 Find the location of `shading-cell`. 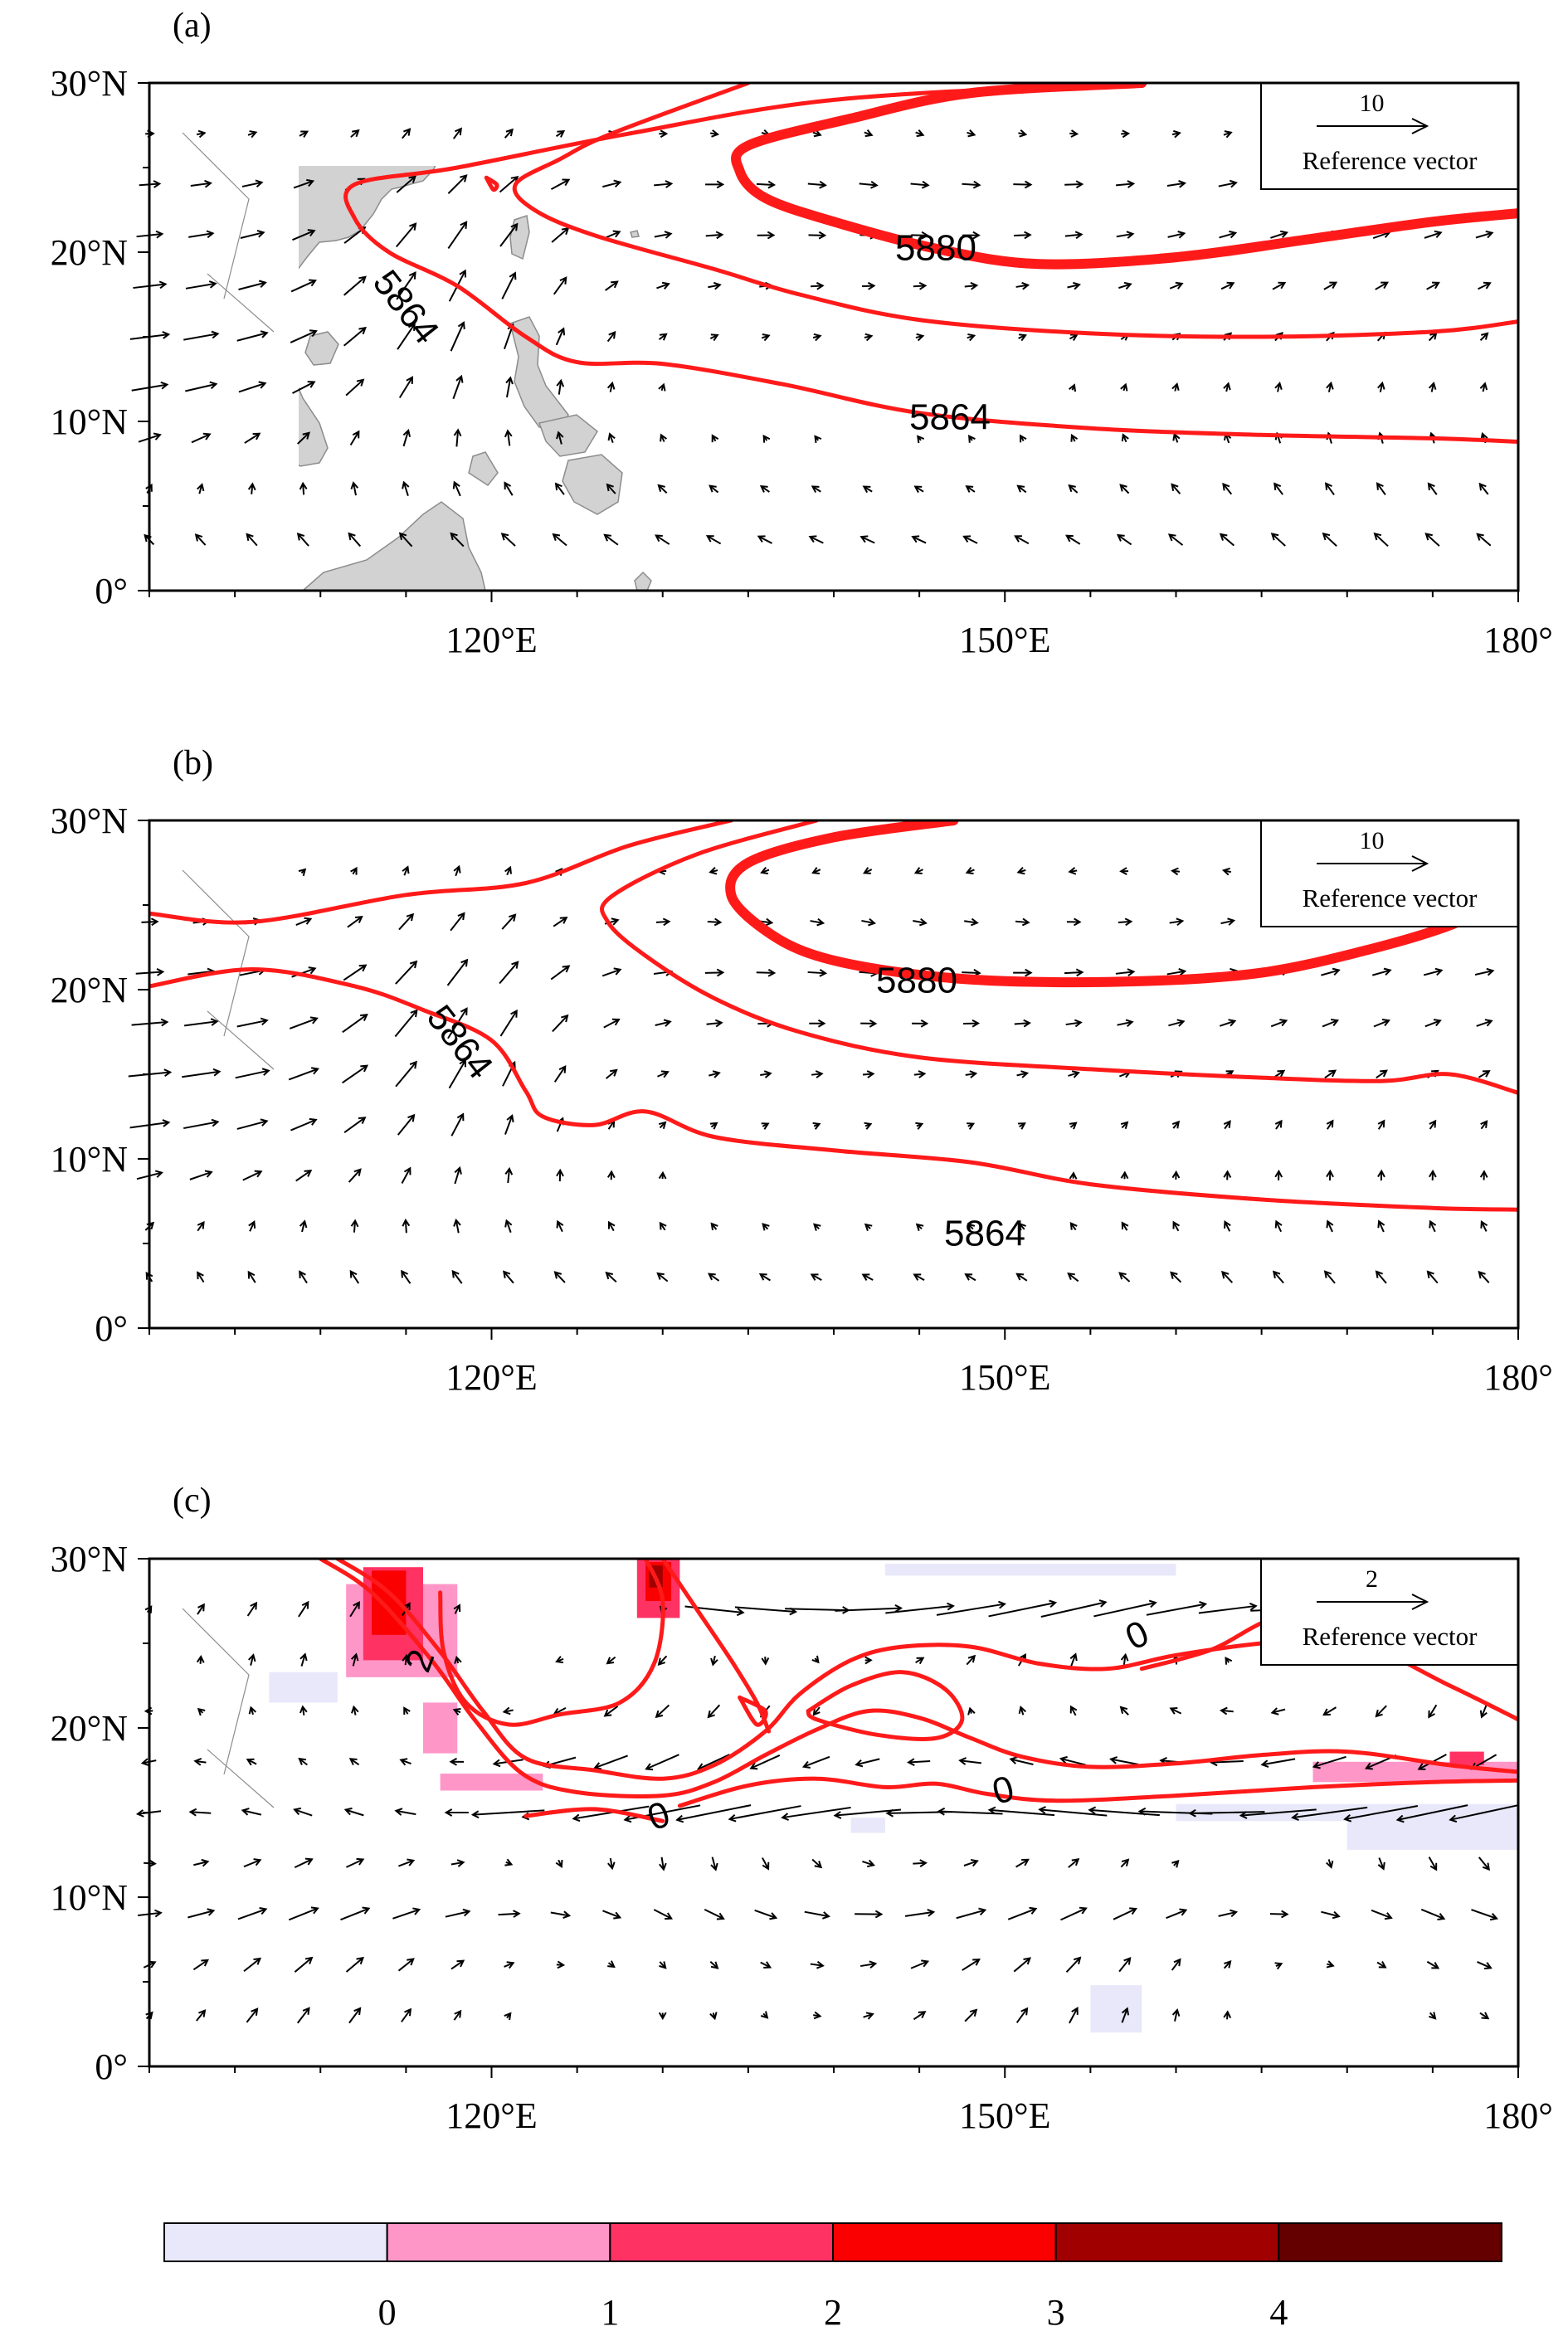

shading-cell is located at coordinates (1466, 1758).